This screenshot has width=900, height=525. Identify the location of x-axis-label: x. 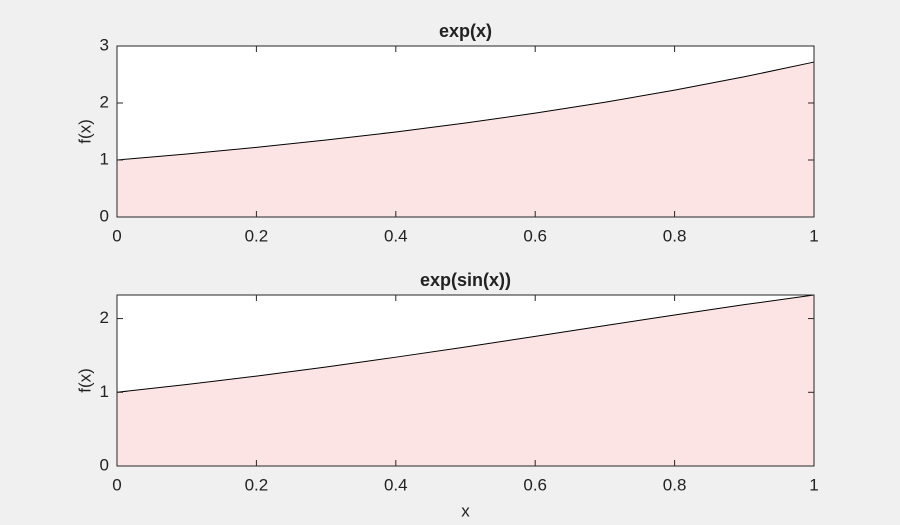
(465, 510).